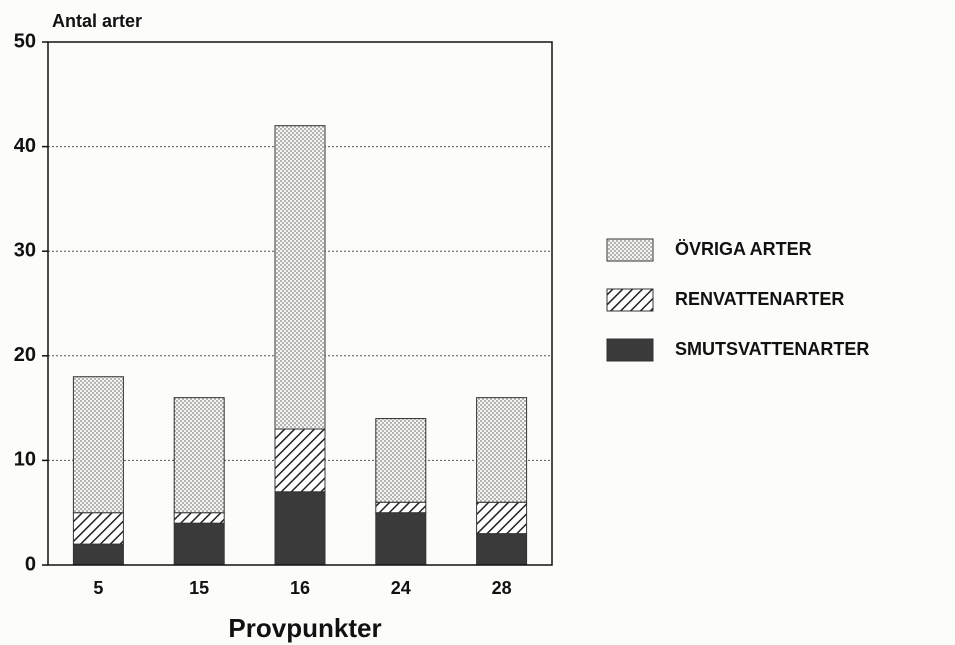 The width and height of the screenshot is (955, 645). What do you see at coordinates (25, 250) in the screenshot?
I see `y-tick-label: 30` at bounding box center [25, 250].